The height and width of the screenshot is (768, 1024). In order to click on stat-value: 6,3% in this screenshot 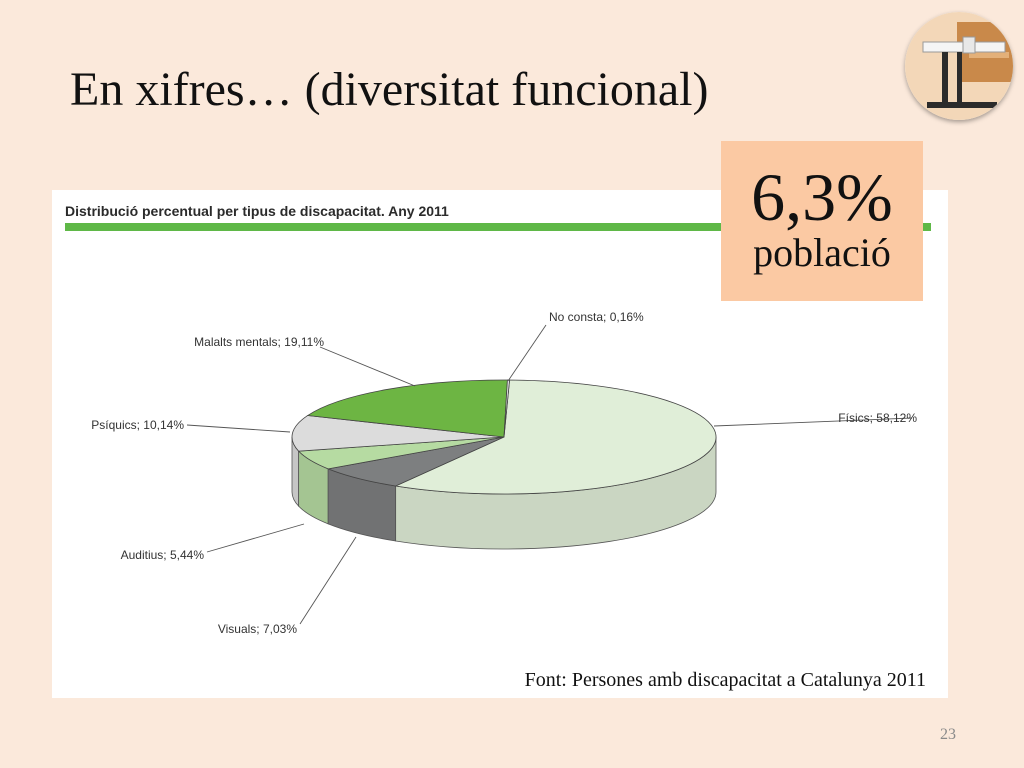, I will do `click(822, 197)`.